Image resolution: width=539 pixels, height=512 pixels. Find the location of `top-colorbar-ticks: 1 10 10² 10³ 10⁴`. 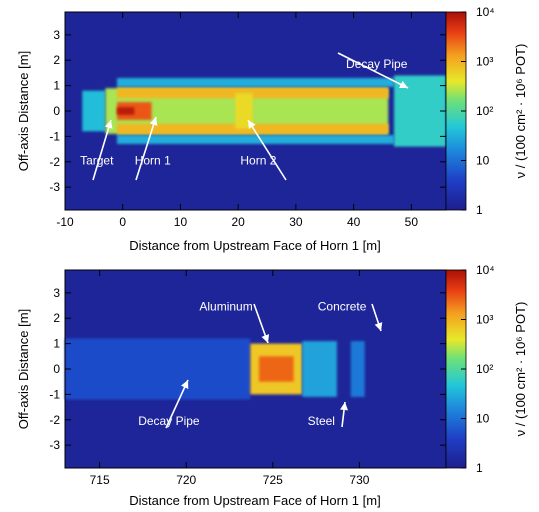

top-colorbar-ticks: 1 10 10² 10³ 10⁴ is located at coordinates (478, 111).